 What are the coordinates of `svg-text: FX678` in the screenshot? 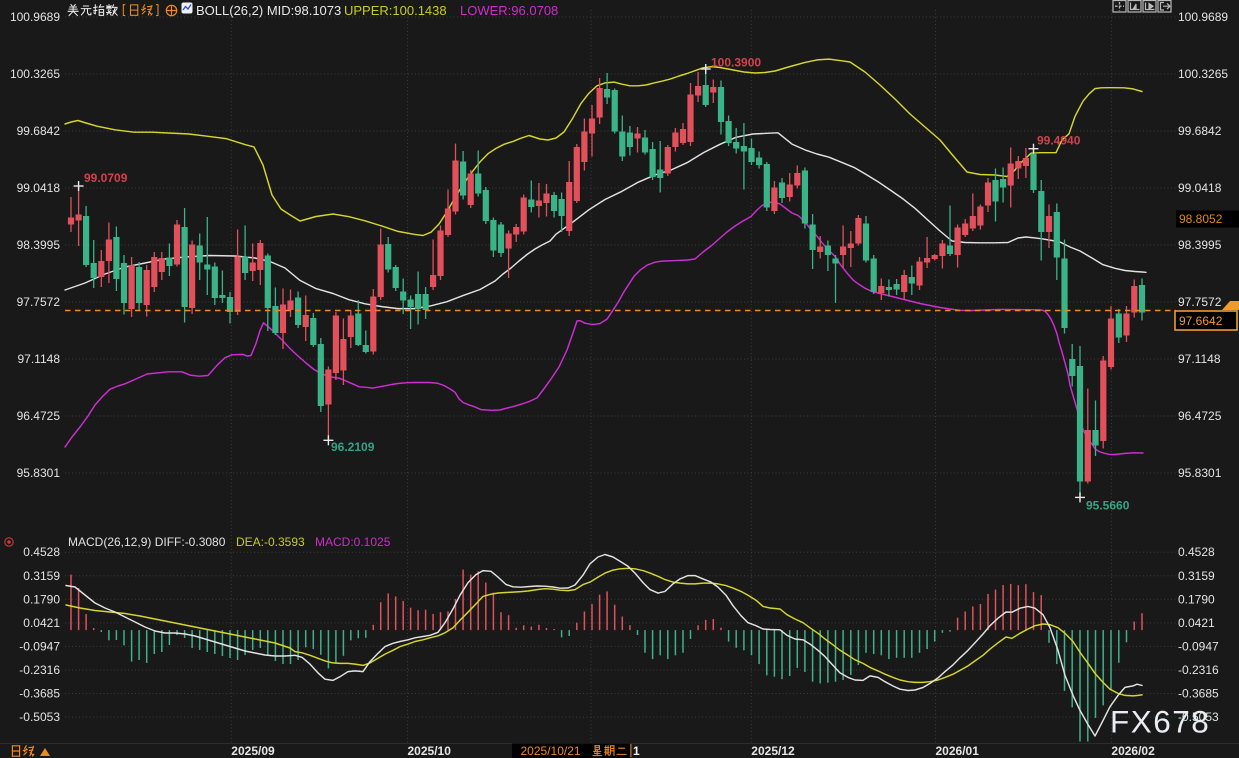 It's located at (1160, 722).